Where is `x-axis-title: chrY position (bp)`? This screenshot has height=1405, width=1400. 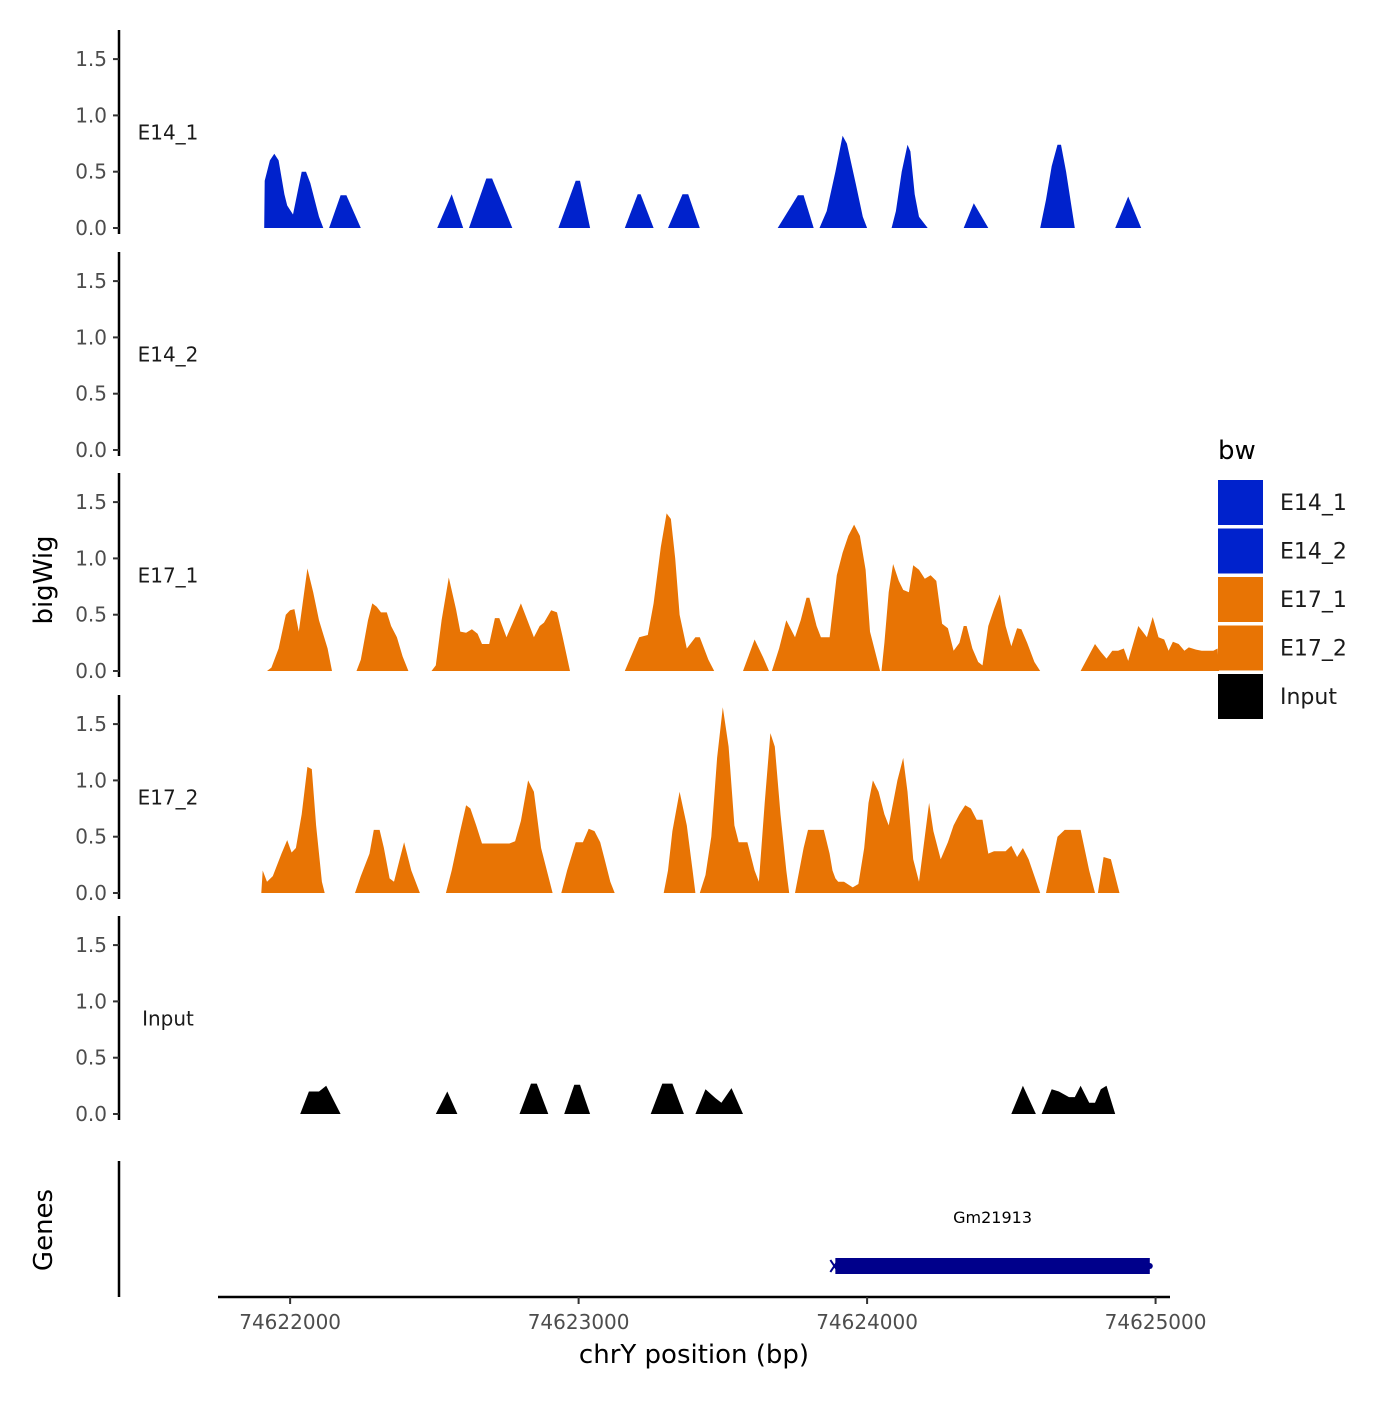 x-axis-title: chrY position (bp) is located at coordinates (694, 1355).